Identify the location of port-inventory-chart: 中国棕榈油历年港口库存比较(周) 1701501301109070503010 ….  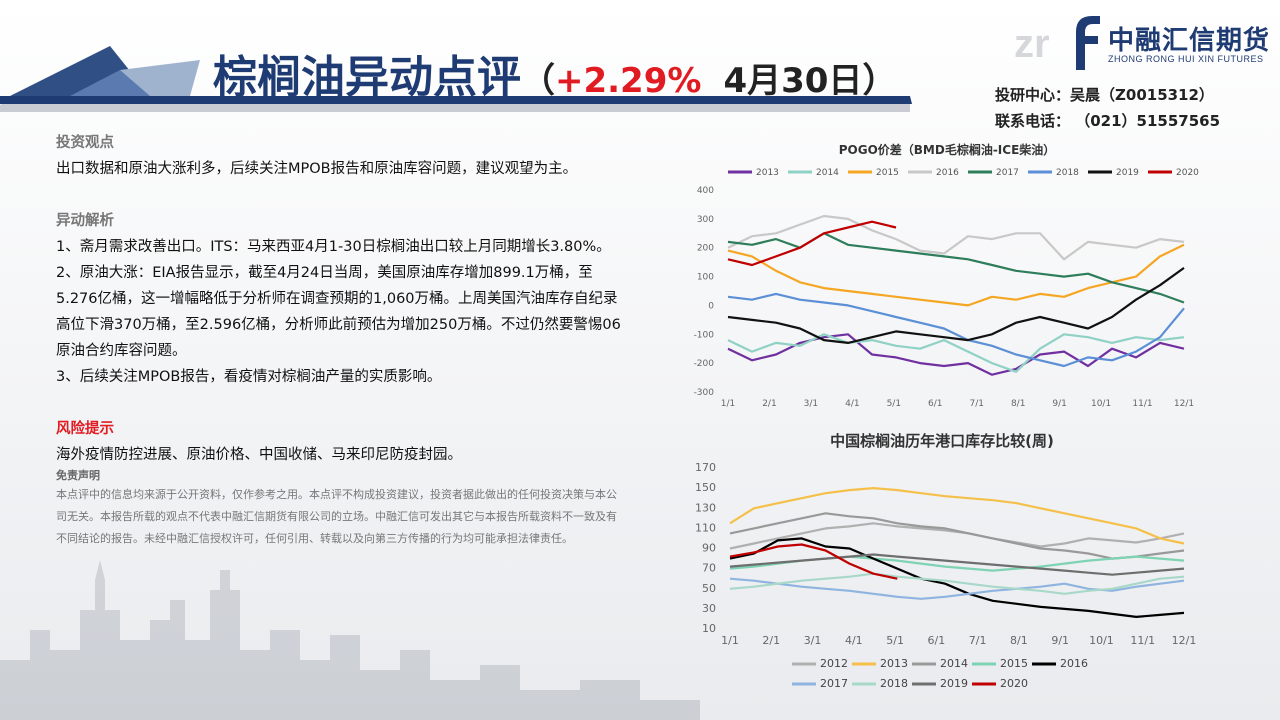
(945, 561).